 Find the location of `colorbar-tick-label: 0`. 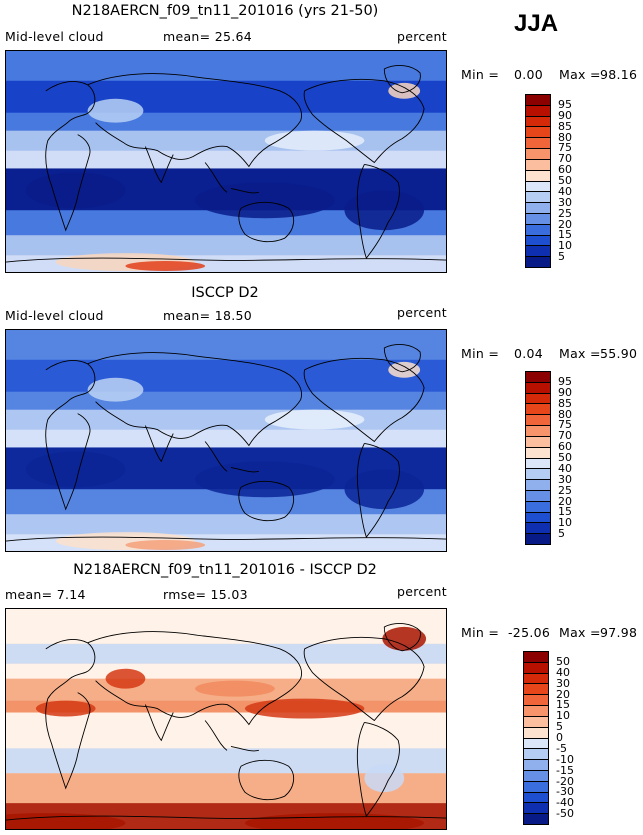

colorbar-tick-label: 0 is located at coordinates (559, 737).